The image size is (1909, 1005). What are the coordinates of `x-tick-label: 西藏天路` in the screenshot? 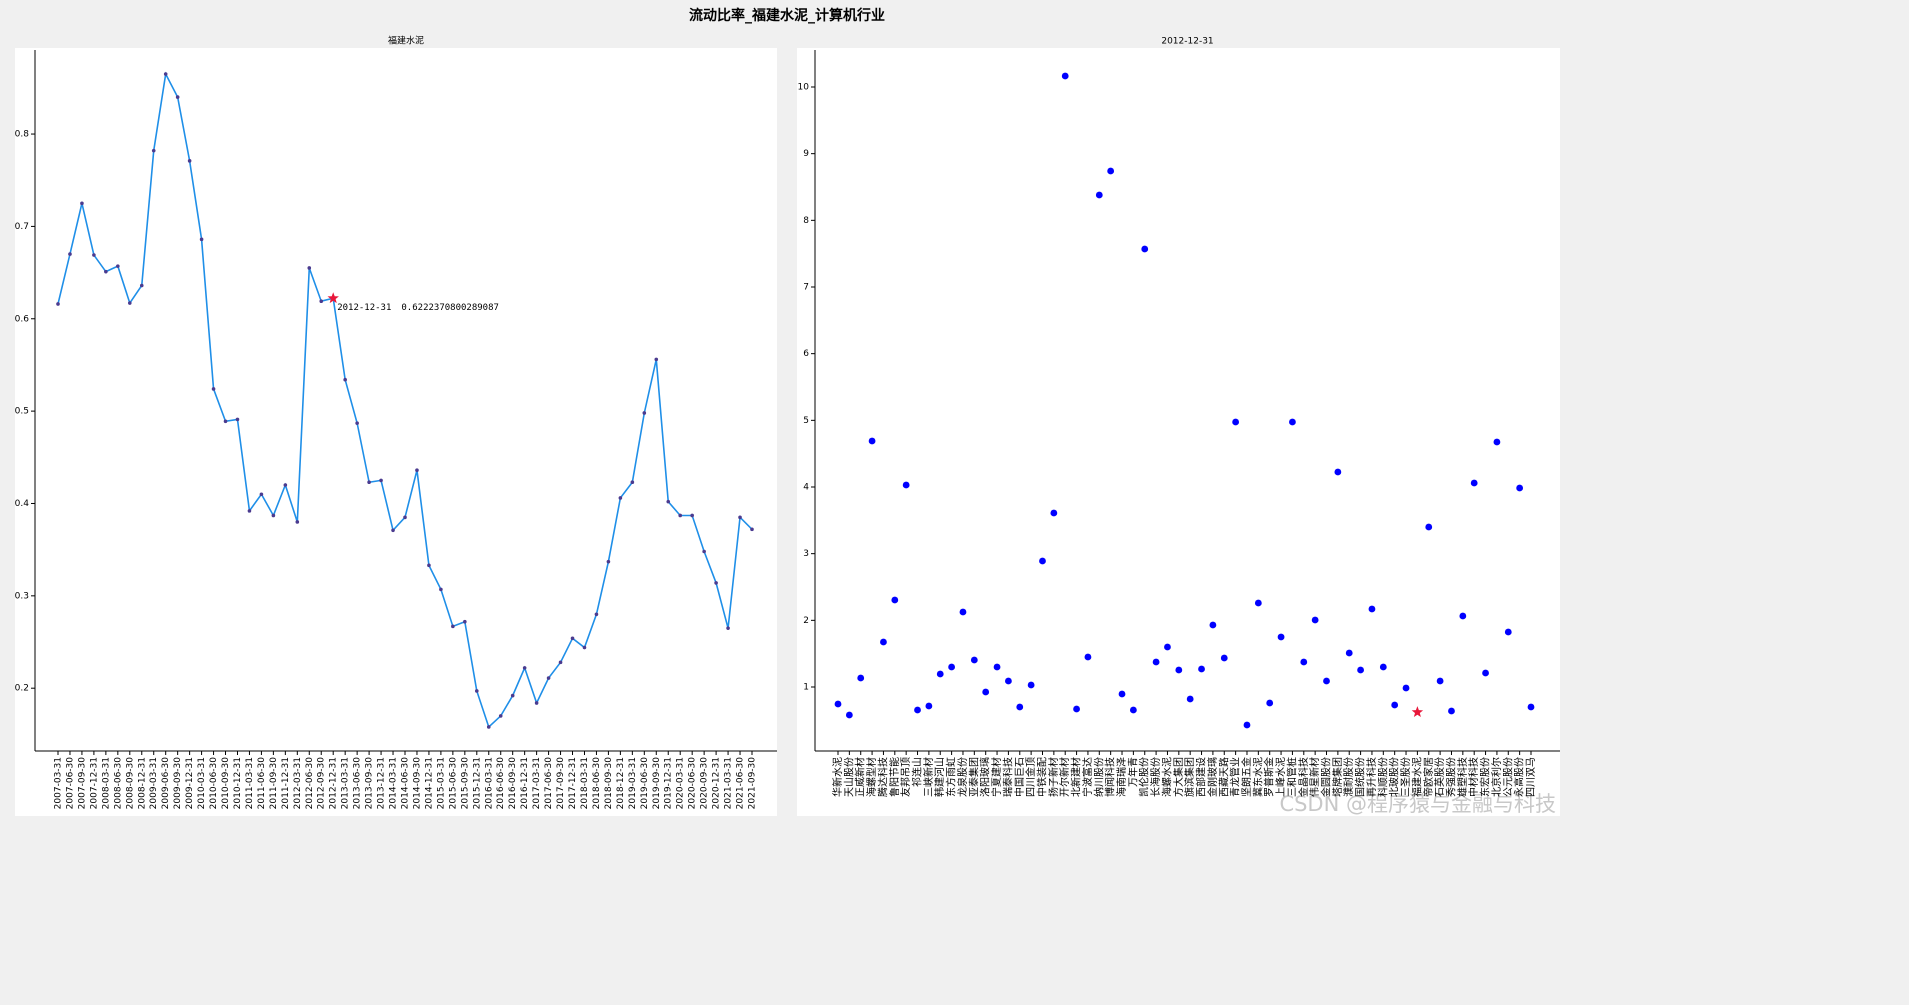 It's located at (1223, 777).